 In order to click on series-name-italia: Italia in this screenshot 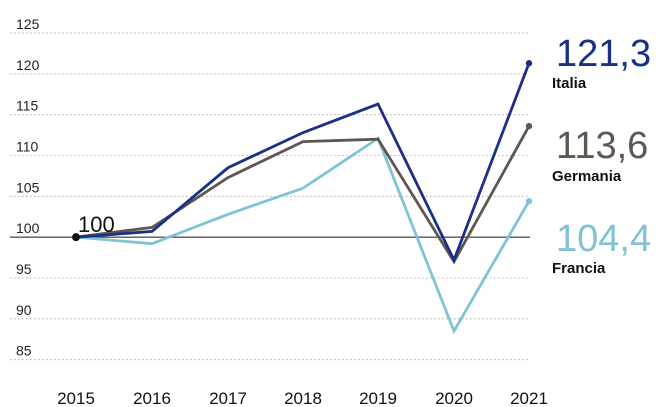, I will do `click(569, 83)`.